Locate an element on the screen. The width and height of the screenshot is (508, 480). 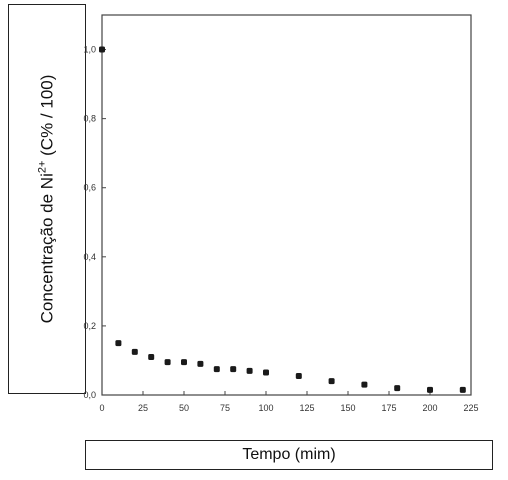
x-axis-label-box: Tempo (mim) is located at coordinates (289, 455).